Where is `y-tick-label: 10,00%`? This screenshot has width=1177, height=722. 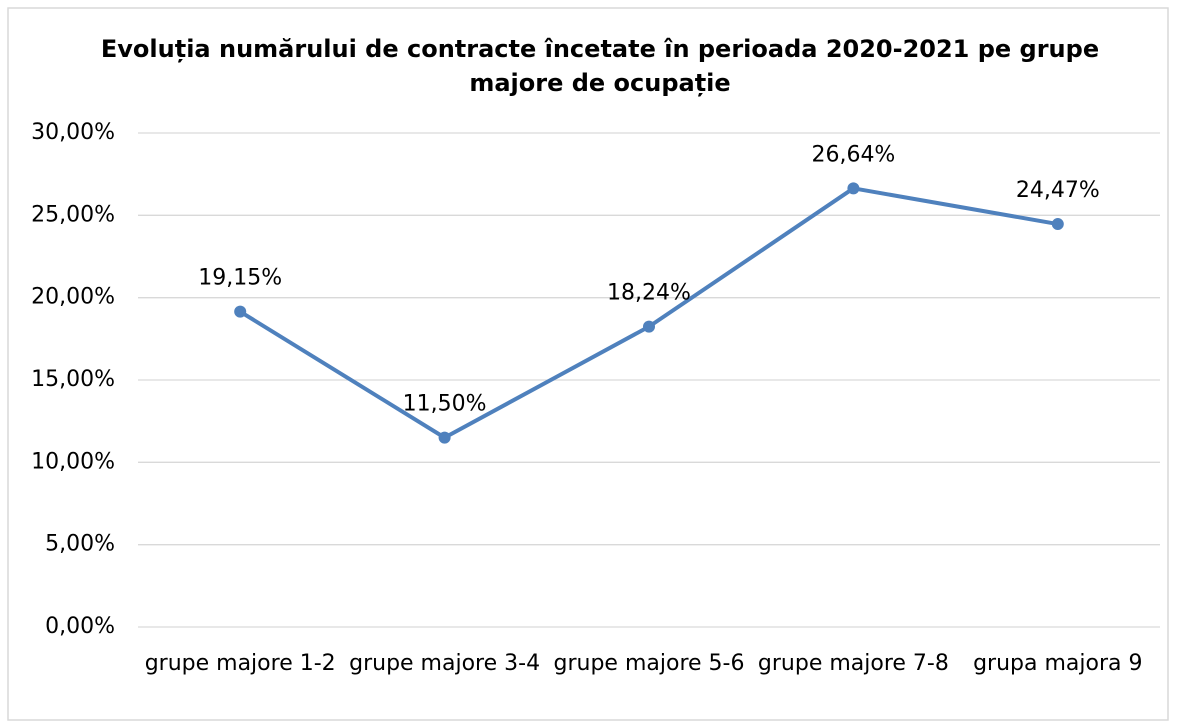 y-tick-label: 10,00% is located at coordinates (73, 461).